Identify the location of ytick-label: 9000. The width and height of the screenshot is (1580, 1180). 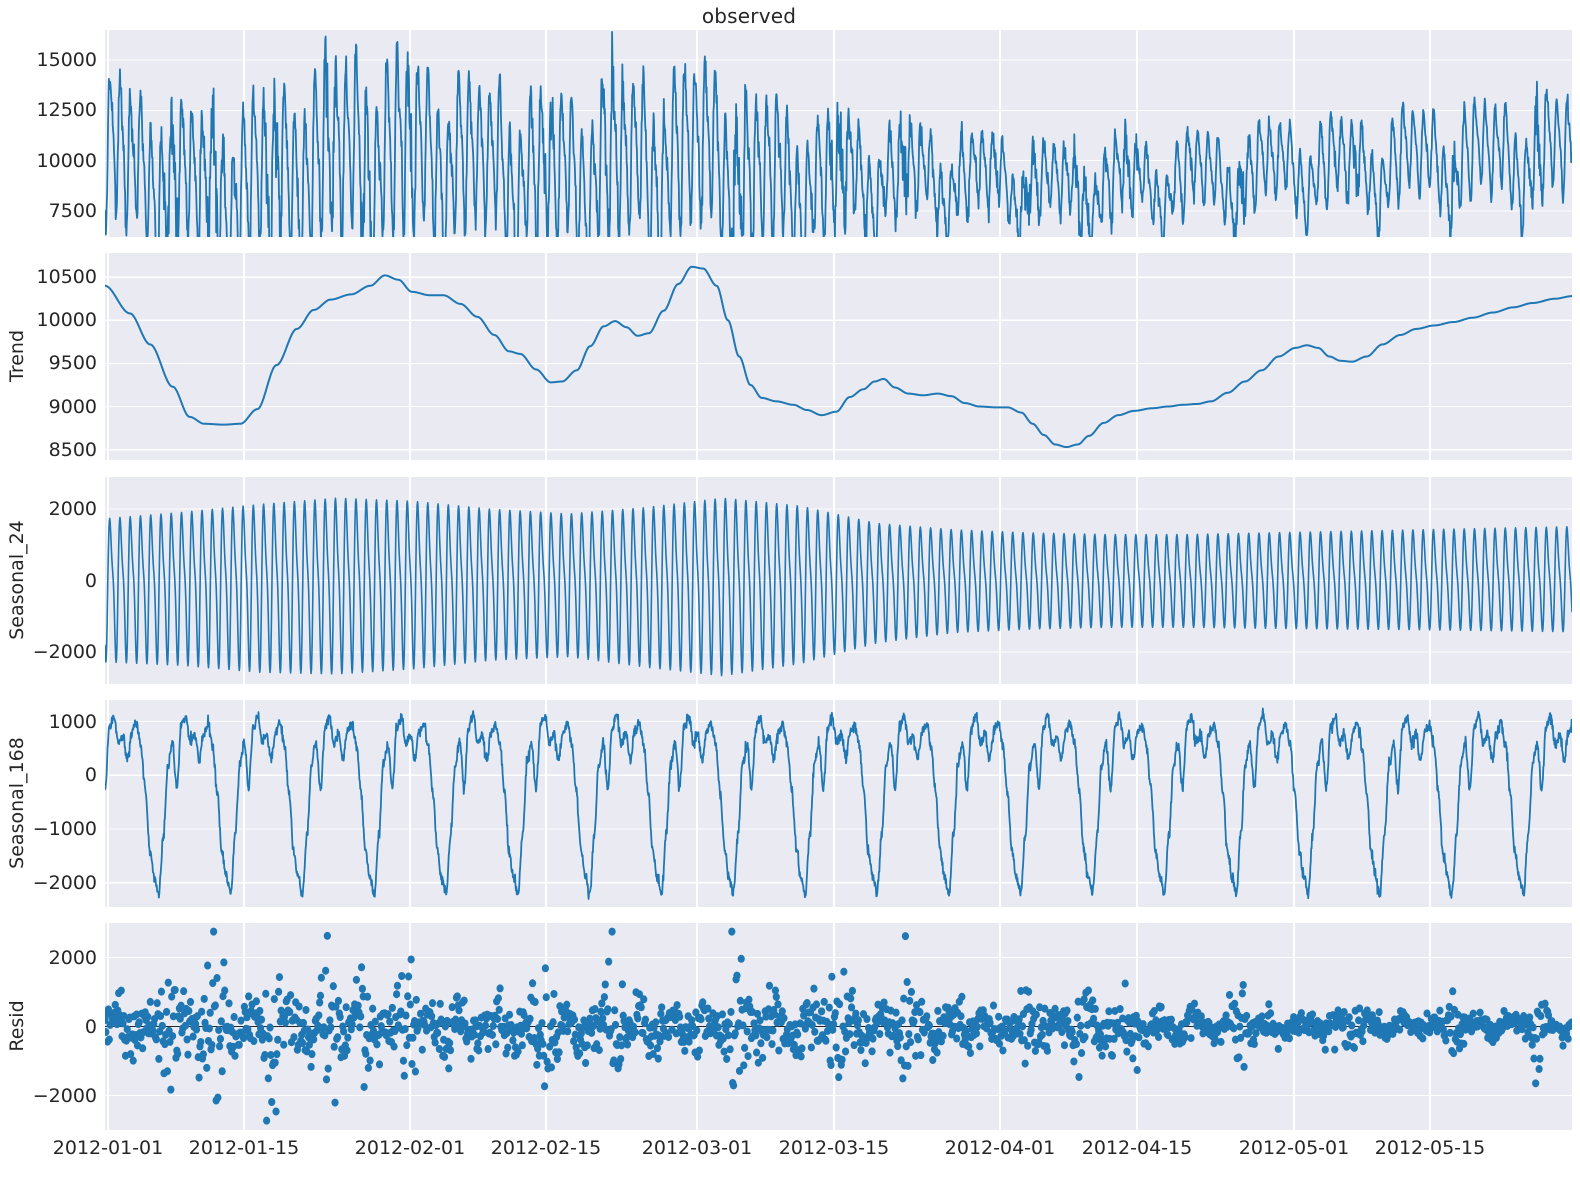
(72, 406).